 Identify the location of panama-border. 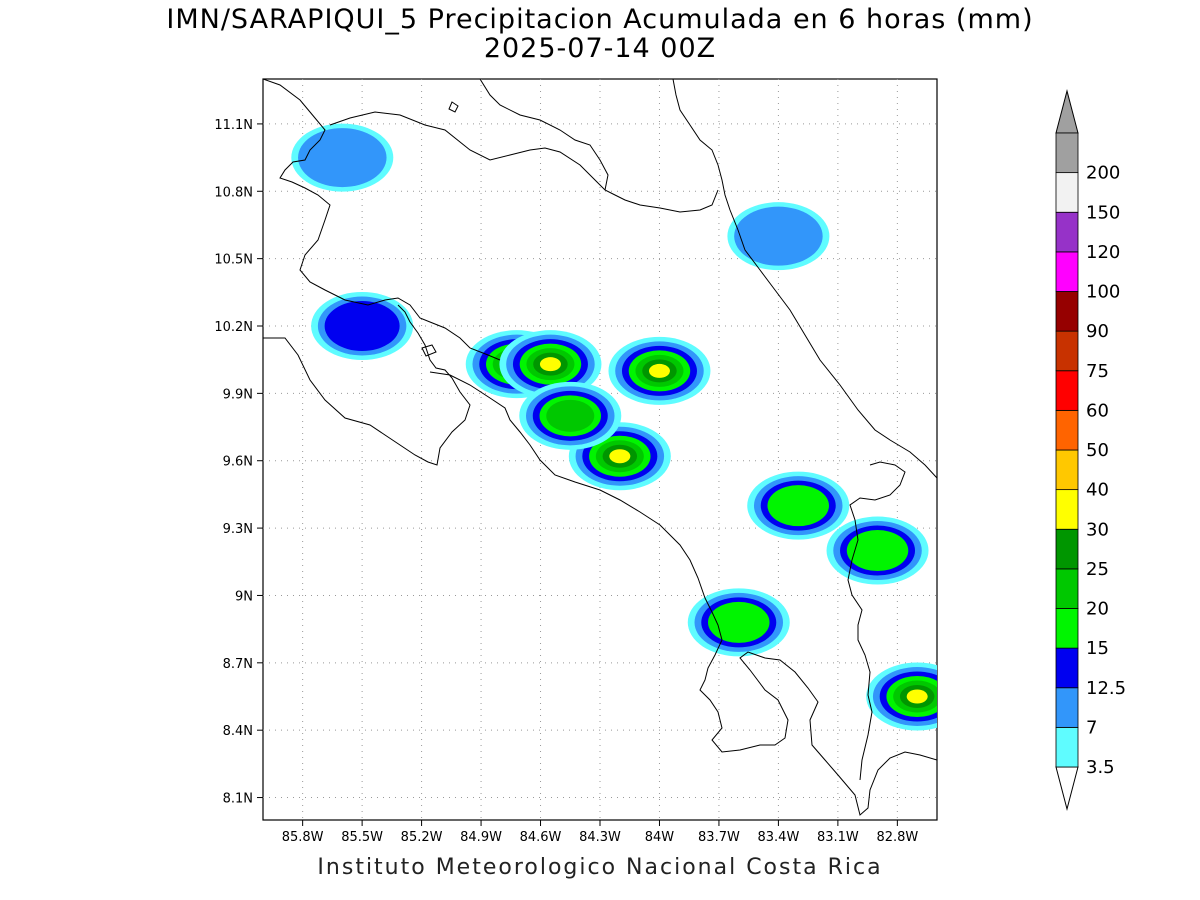
(876, 621).